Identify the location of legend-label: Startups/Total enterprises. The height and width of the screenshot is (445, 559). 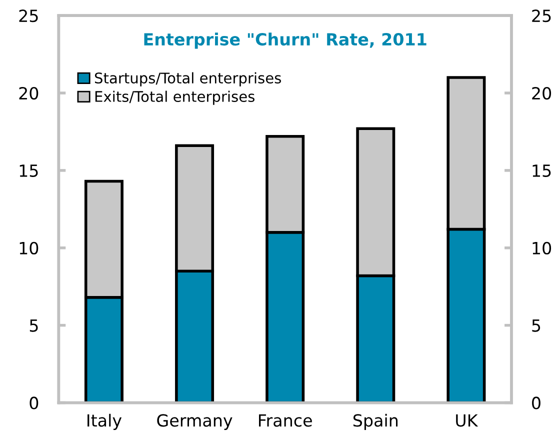
(187, 79).